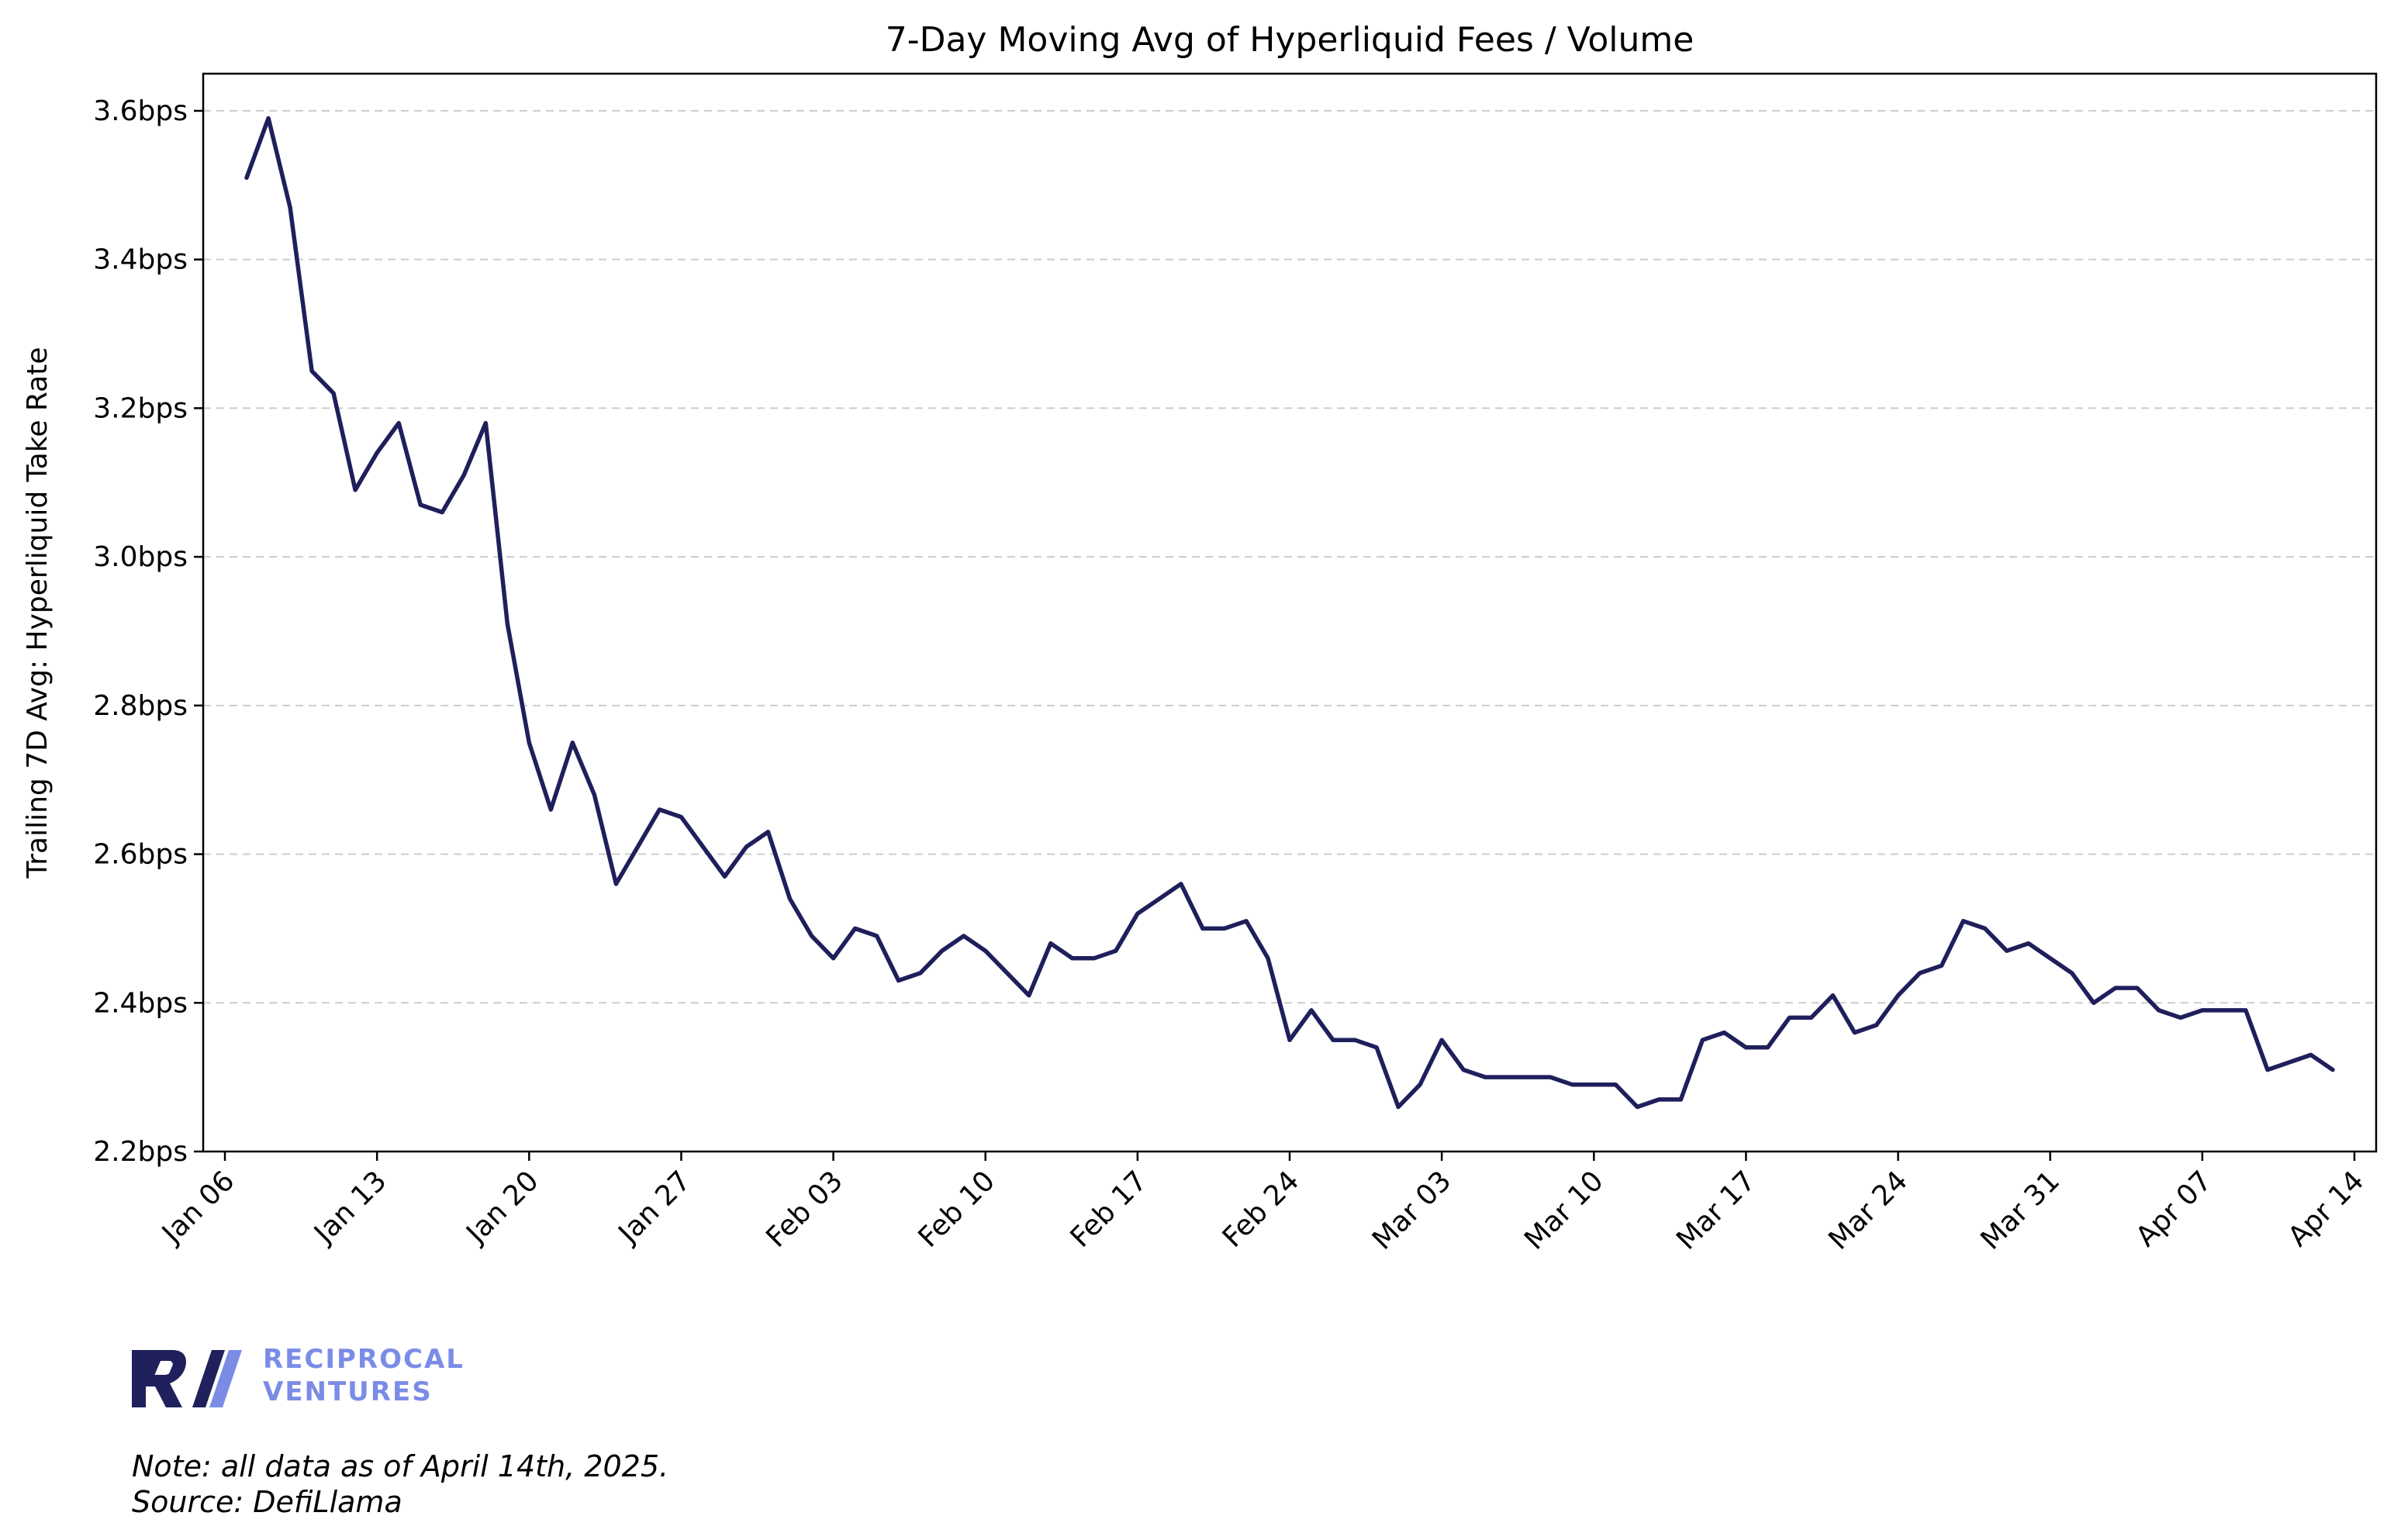  Describe the element at coordinates (957, 1209) in the screenshot. I see `x-tick-label: Feb 10` at that location.